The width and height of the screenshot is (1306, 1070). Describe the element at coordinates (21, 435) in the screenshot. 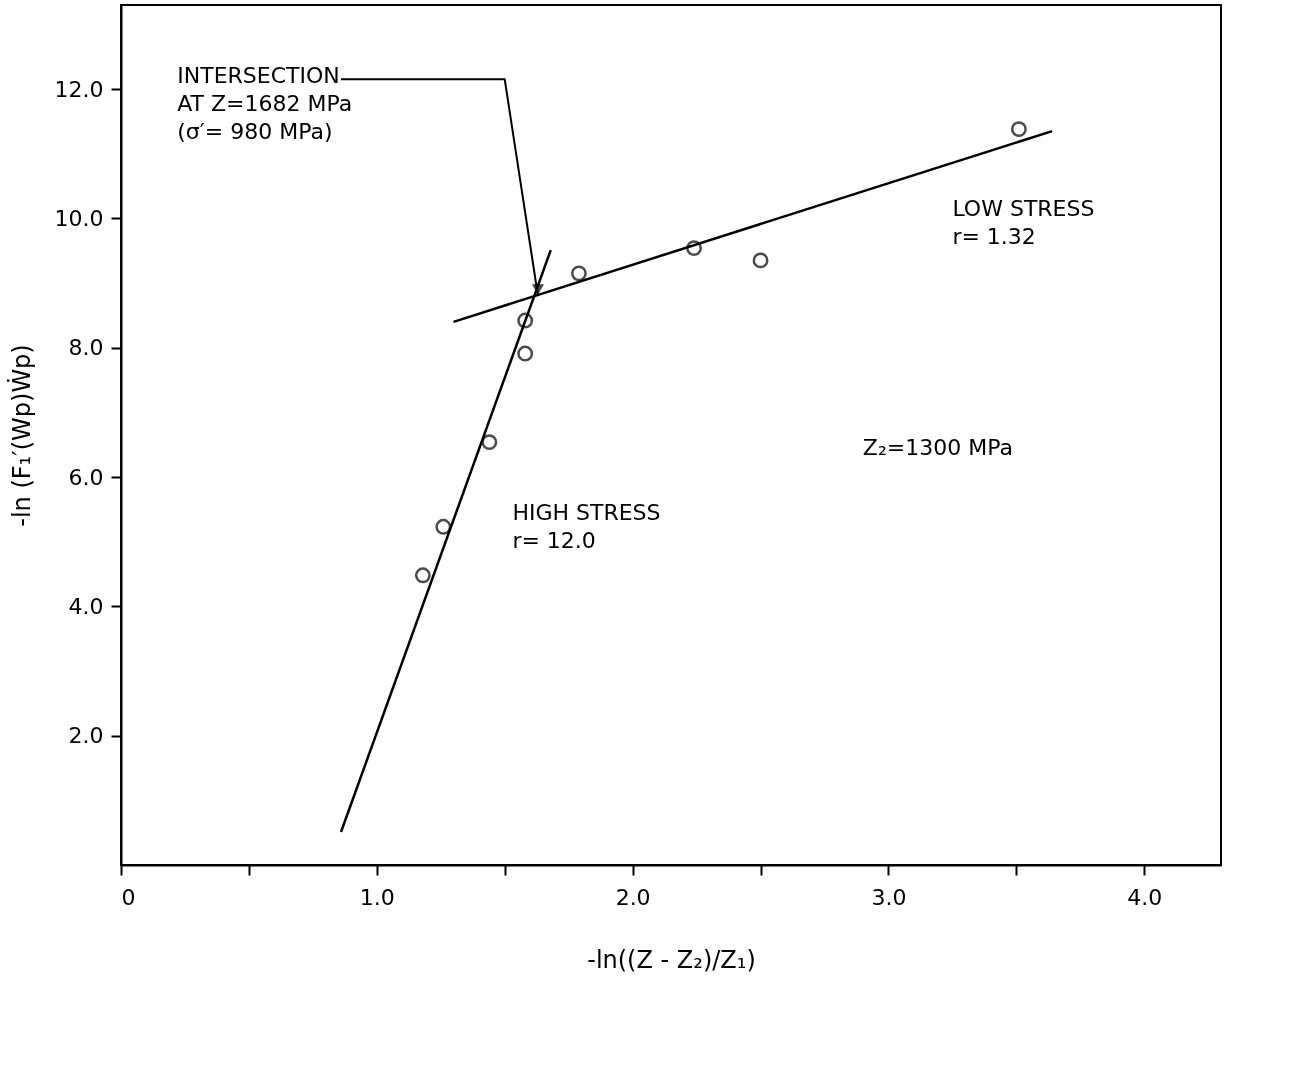

I see `y-axis-title: -ln (F₁′(Wp)Ẇp)` at that location.